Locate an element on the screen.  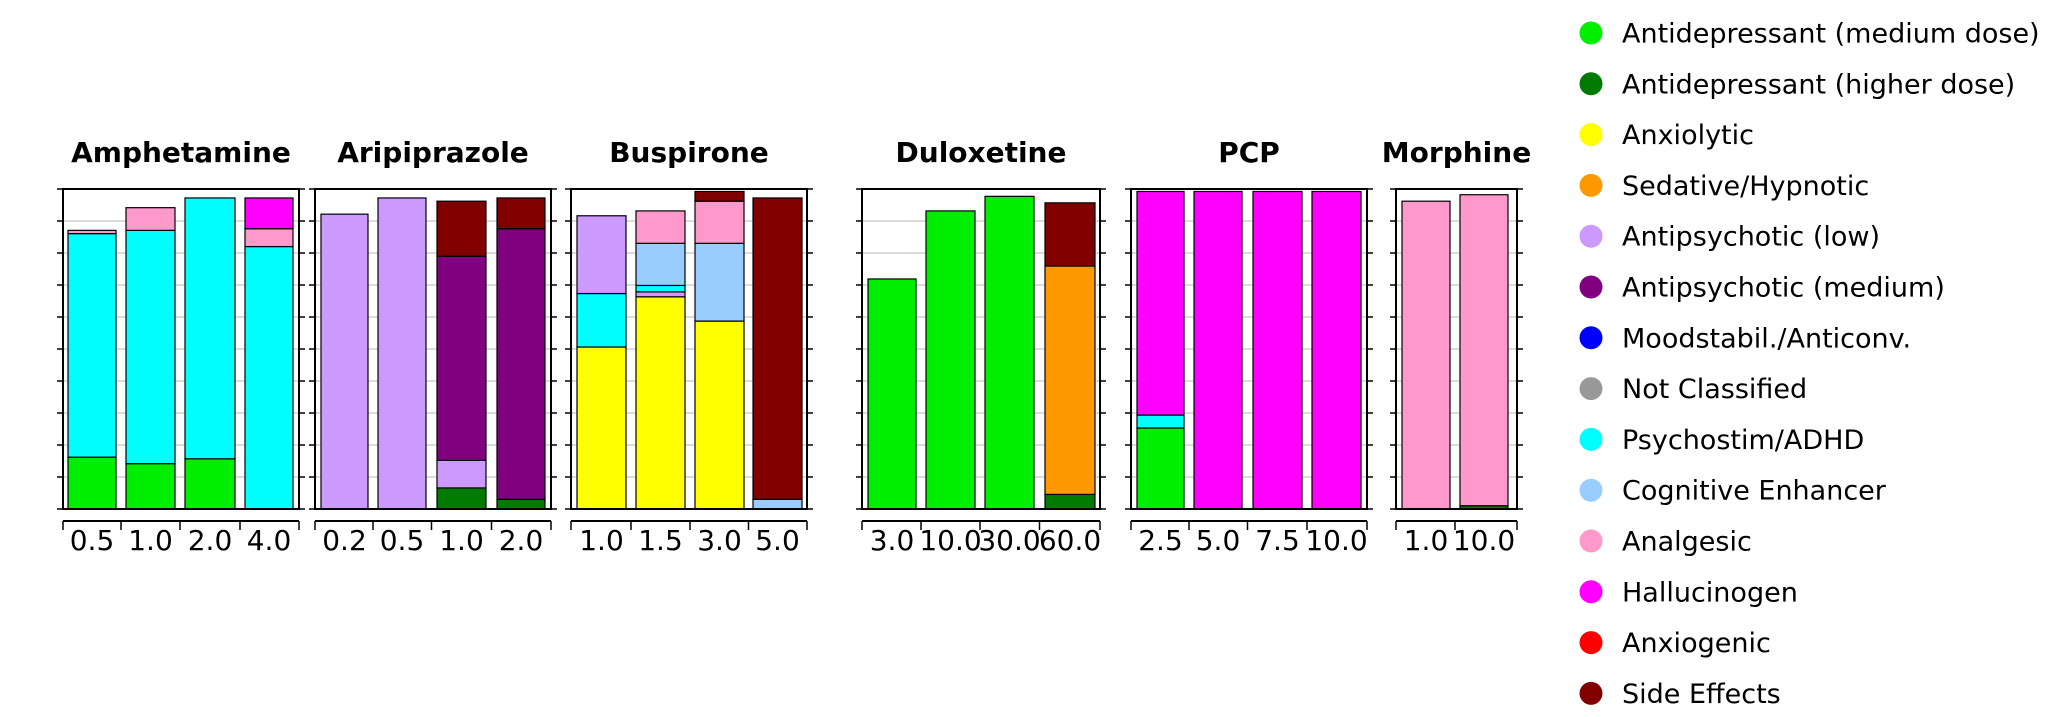
legend-marker-antidepressant-medium-dose- is located at coordinates (1591, 33).